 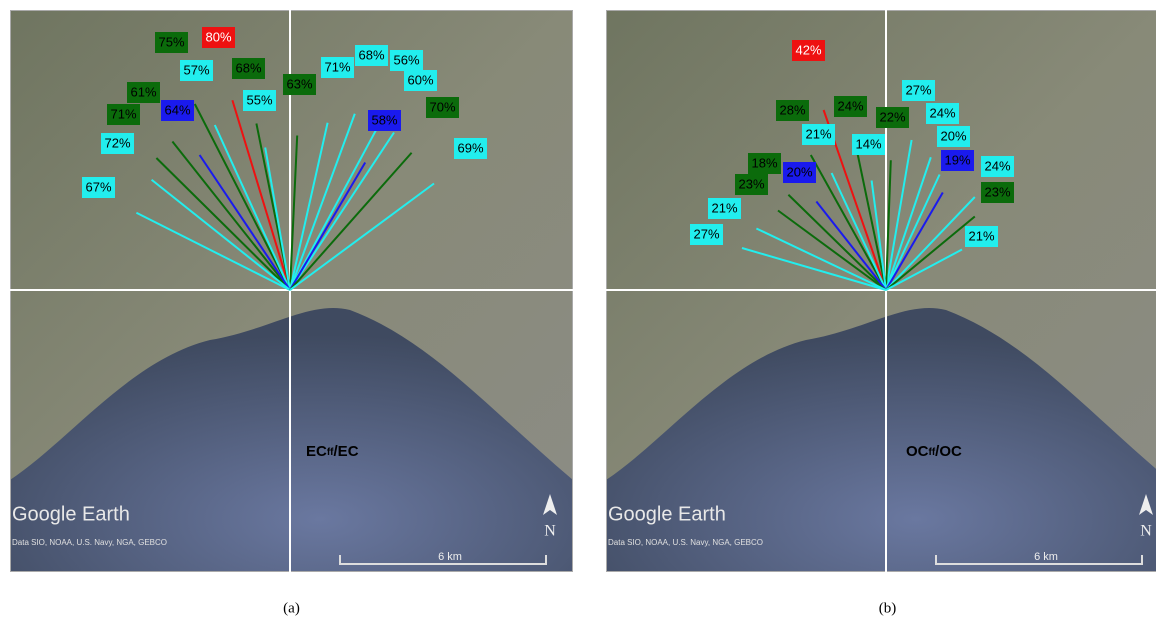 What do you see at coordinates (948, 451) in the screenshot?
I see `ratio-rest: /OC` at bounding box center [948, 451].